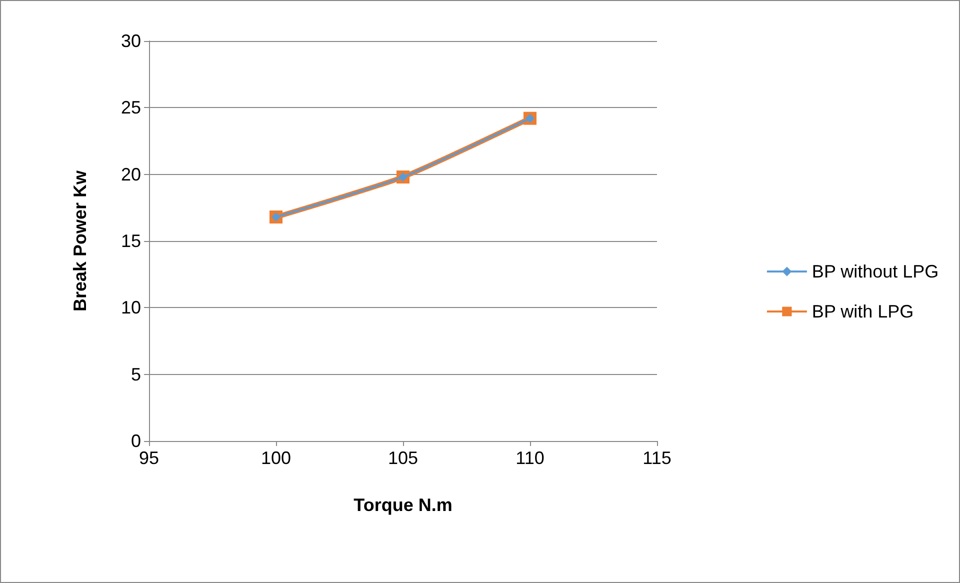 This screenshot has height=583, width=960. What do you see at coordinates (130, 308) in the screenshot?
I see `y-tick-label: 10` at bounding box center [130, 308].